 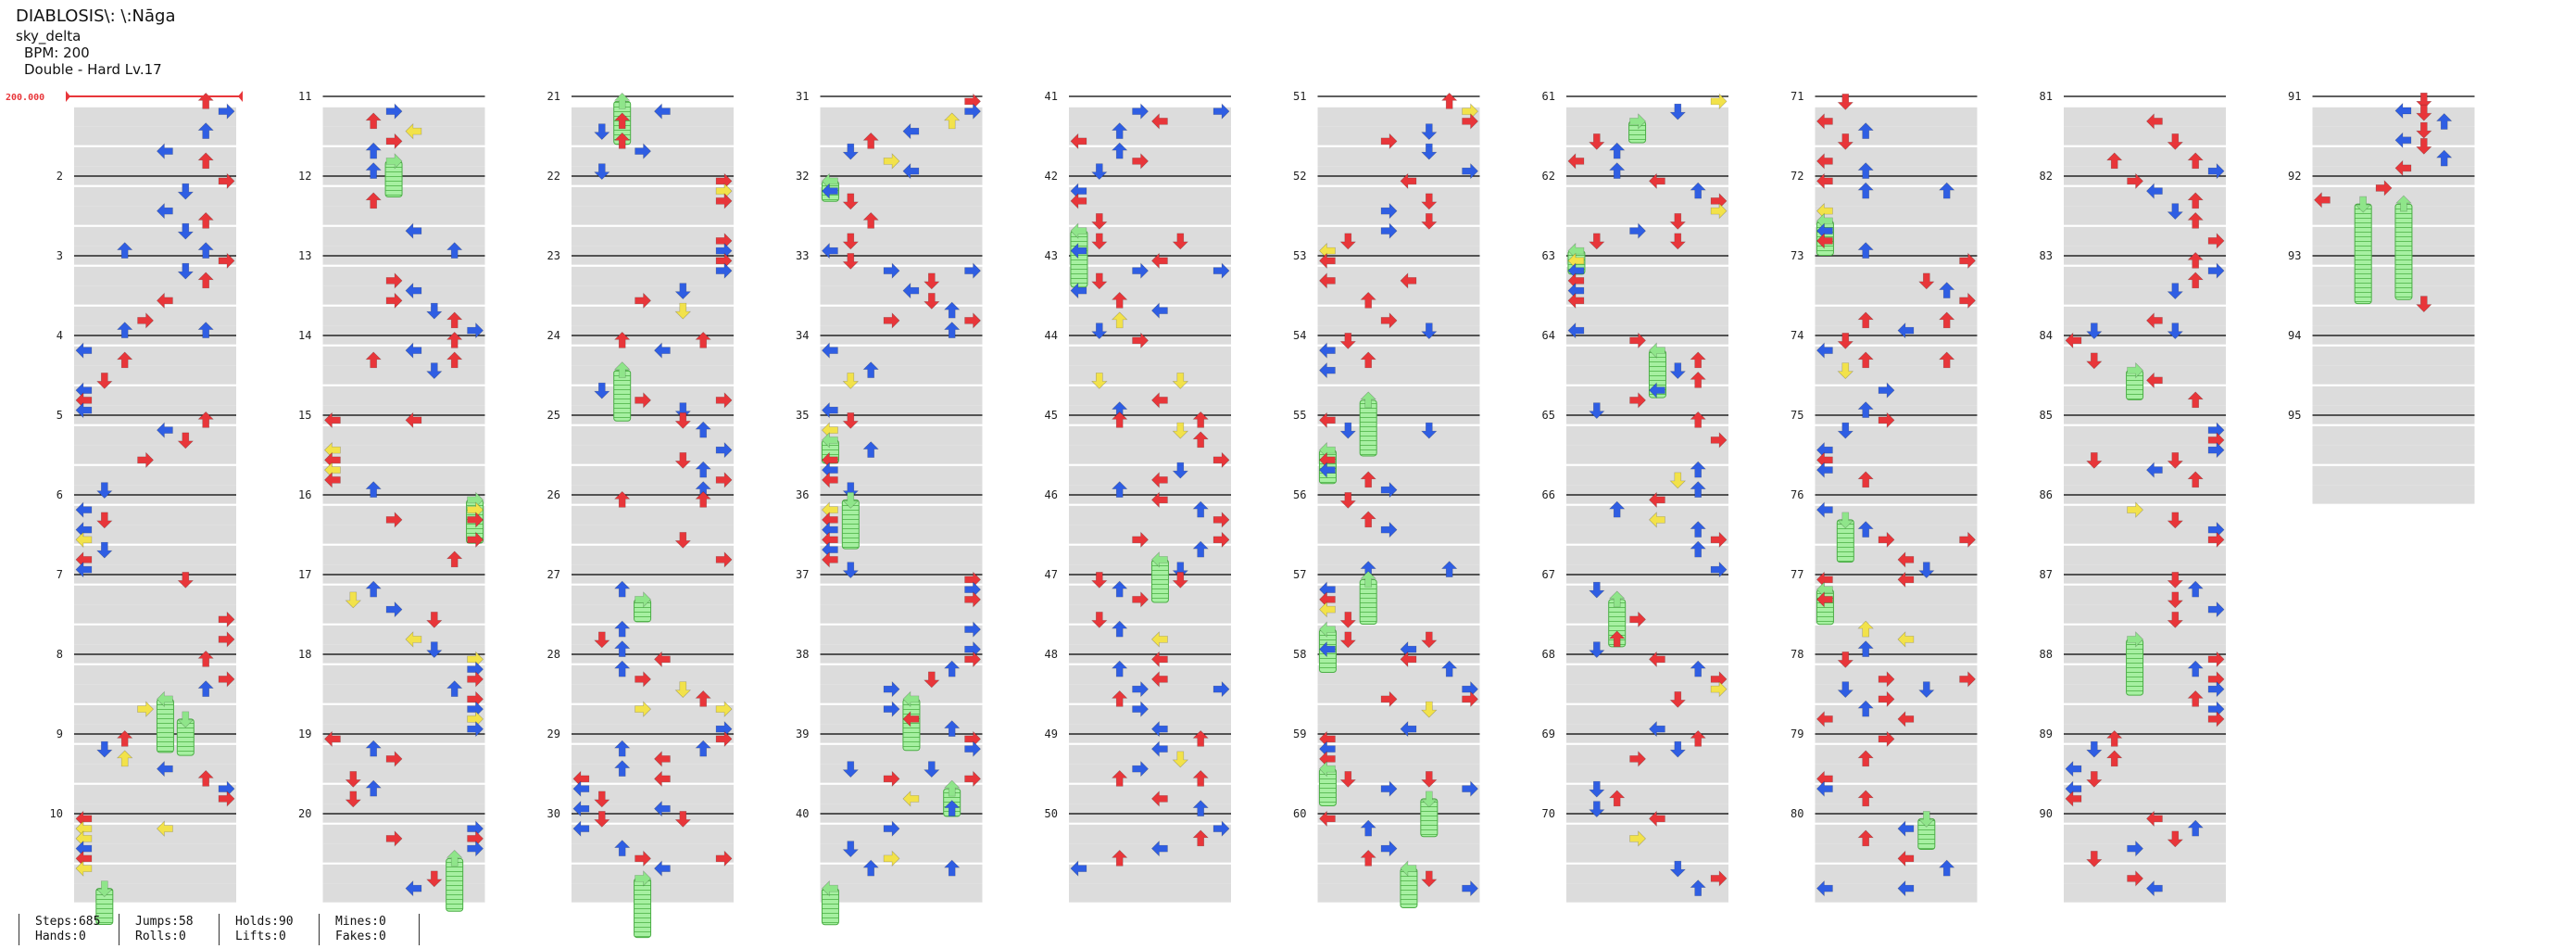 I want to click on bpm-marker-right, so click(x=240, y=96).